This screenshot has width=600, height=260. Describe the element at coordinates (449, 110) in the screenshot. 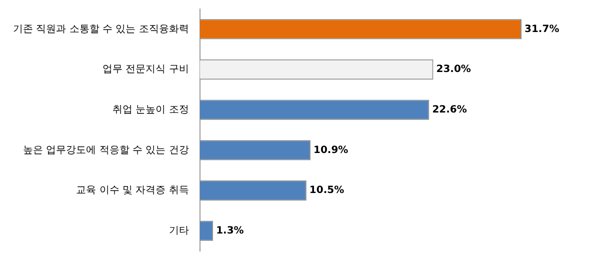

I see `data-label: 22.6%` at that location.